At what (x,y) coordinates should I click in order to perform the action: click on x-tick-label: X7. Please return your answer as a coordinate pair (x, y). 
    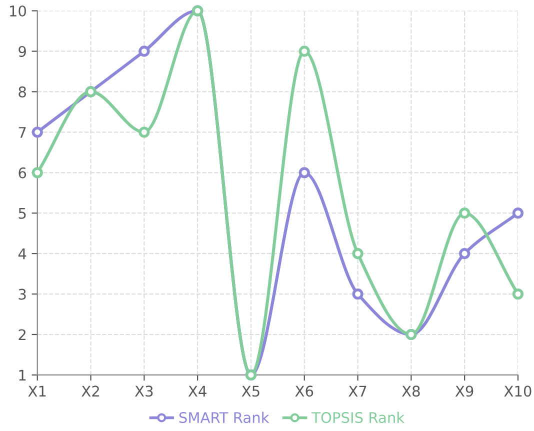
    Looking at the image, I should click on (357, 391).